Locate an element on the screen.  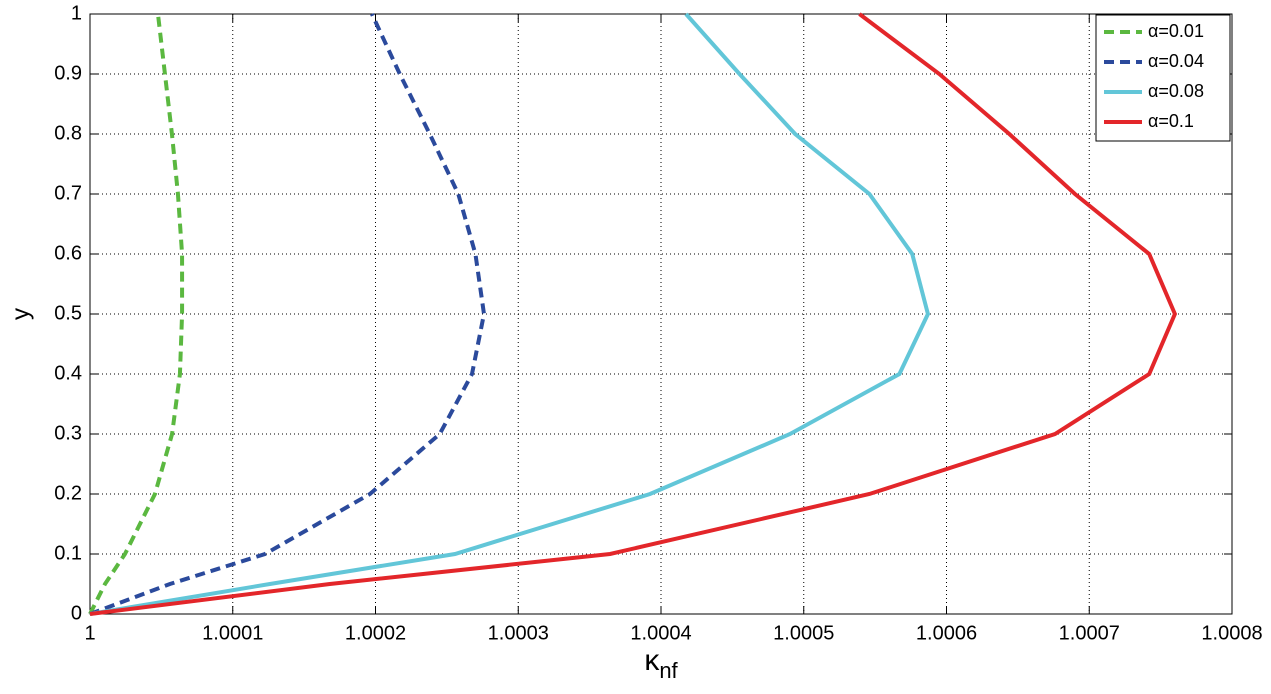
x-tick-label: 1.0006 is located at coordinates (946, 633).